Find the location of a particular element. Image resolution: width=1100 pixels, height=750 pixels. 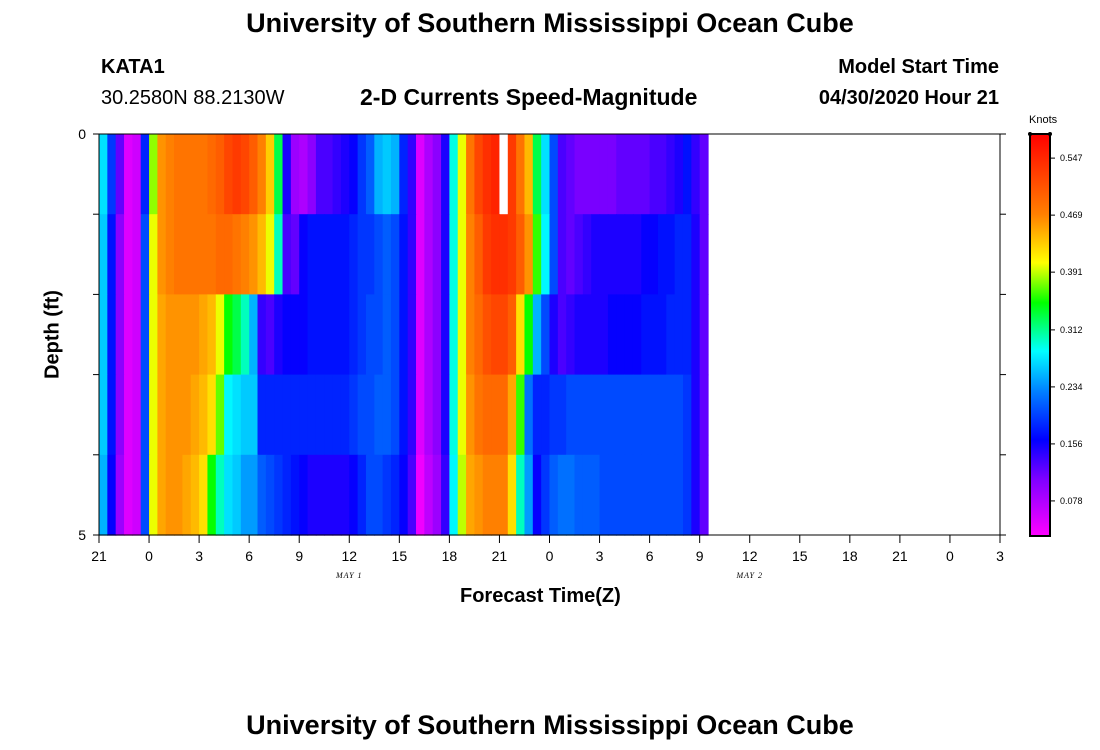

x-tick-label: 15 is located at coordinates (800, 556).